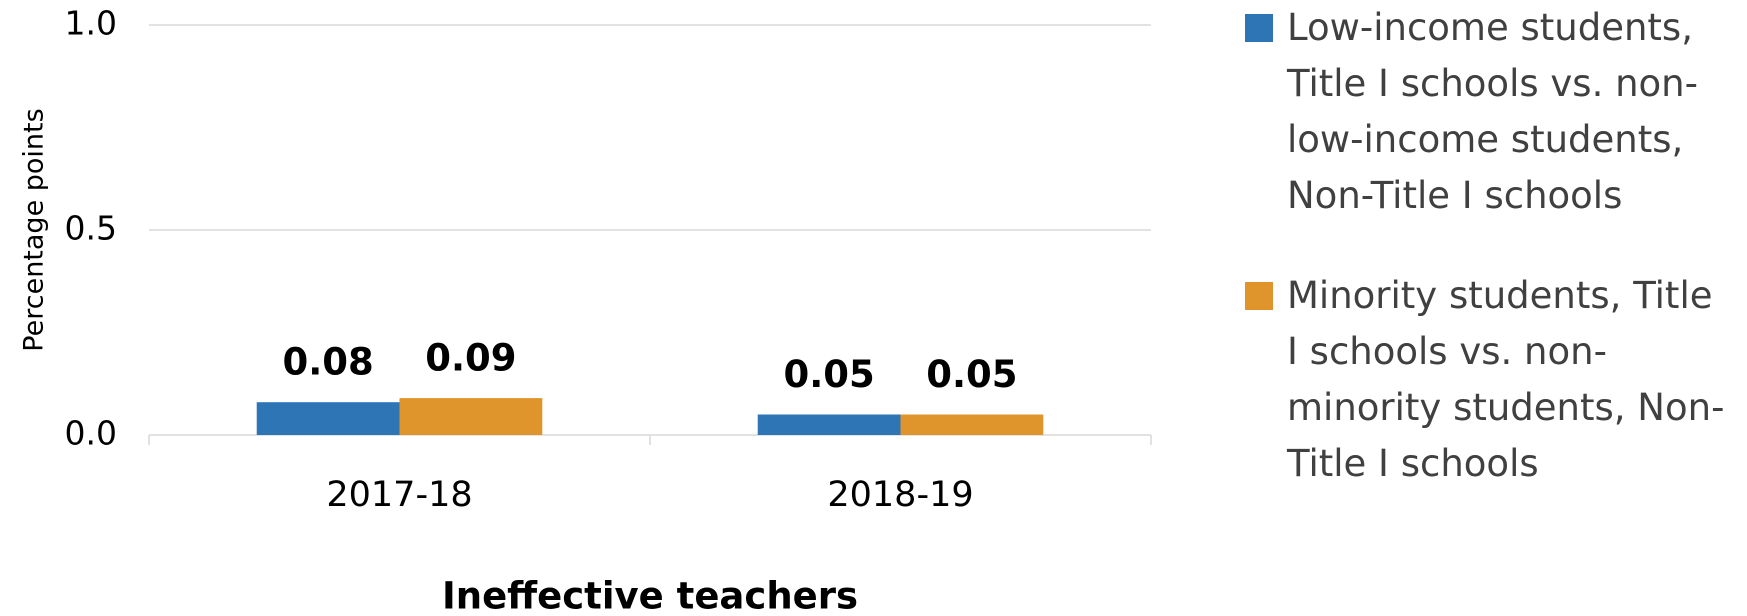 Image resolution: width=1747 pixels, height=616 pixels. Describe the element at coordinates (470, 358) in the screenshot. I see `data-label: 0.09` at that location.